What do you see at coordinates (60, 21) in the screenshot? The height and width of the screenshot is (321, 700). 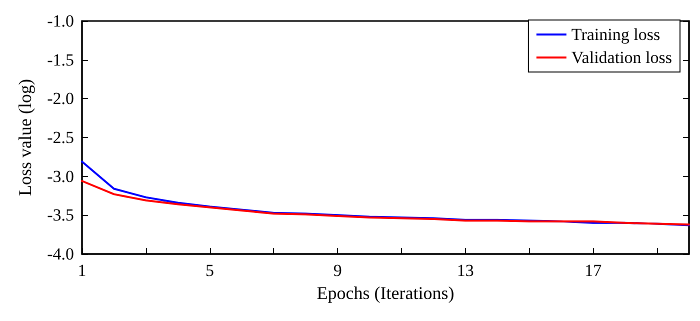 I see `y-tick-label: -1.0` at bounding box center [60, 21].